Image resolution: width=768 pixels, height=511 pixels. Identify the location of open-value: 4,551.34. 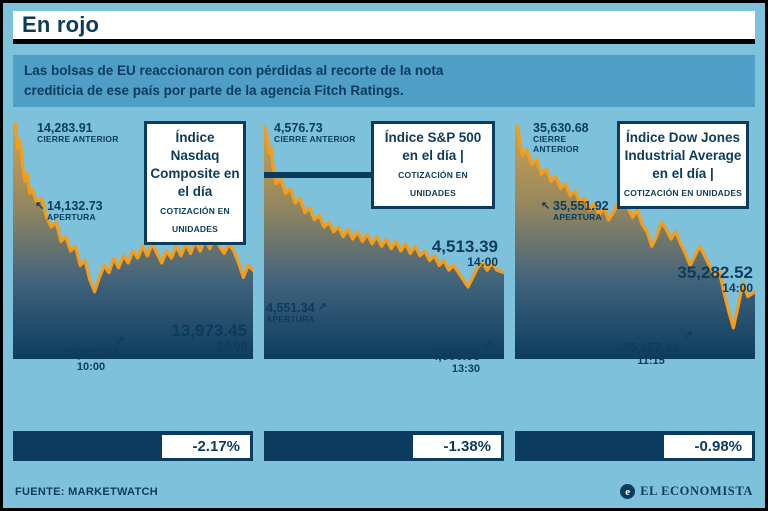
(290, 308).